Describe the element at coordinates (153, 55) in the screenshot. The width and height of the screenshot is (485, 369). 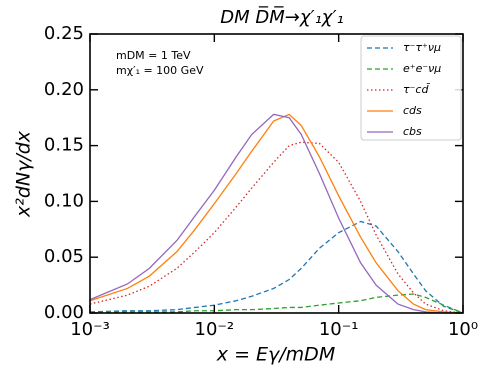
I see `annotation: mDM = 1 TeV` at that location.